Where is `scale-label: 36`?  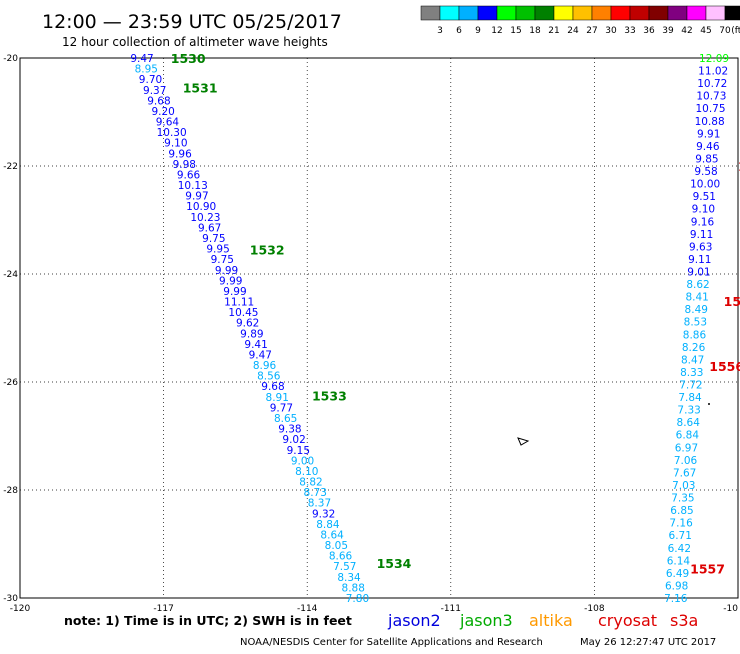 scale-label: 36 is located at coordinates (649, 31).